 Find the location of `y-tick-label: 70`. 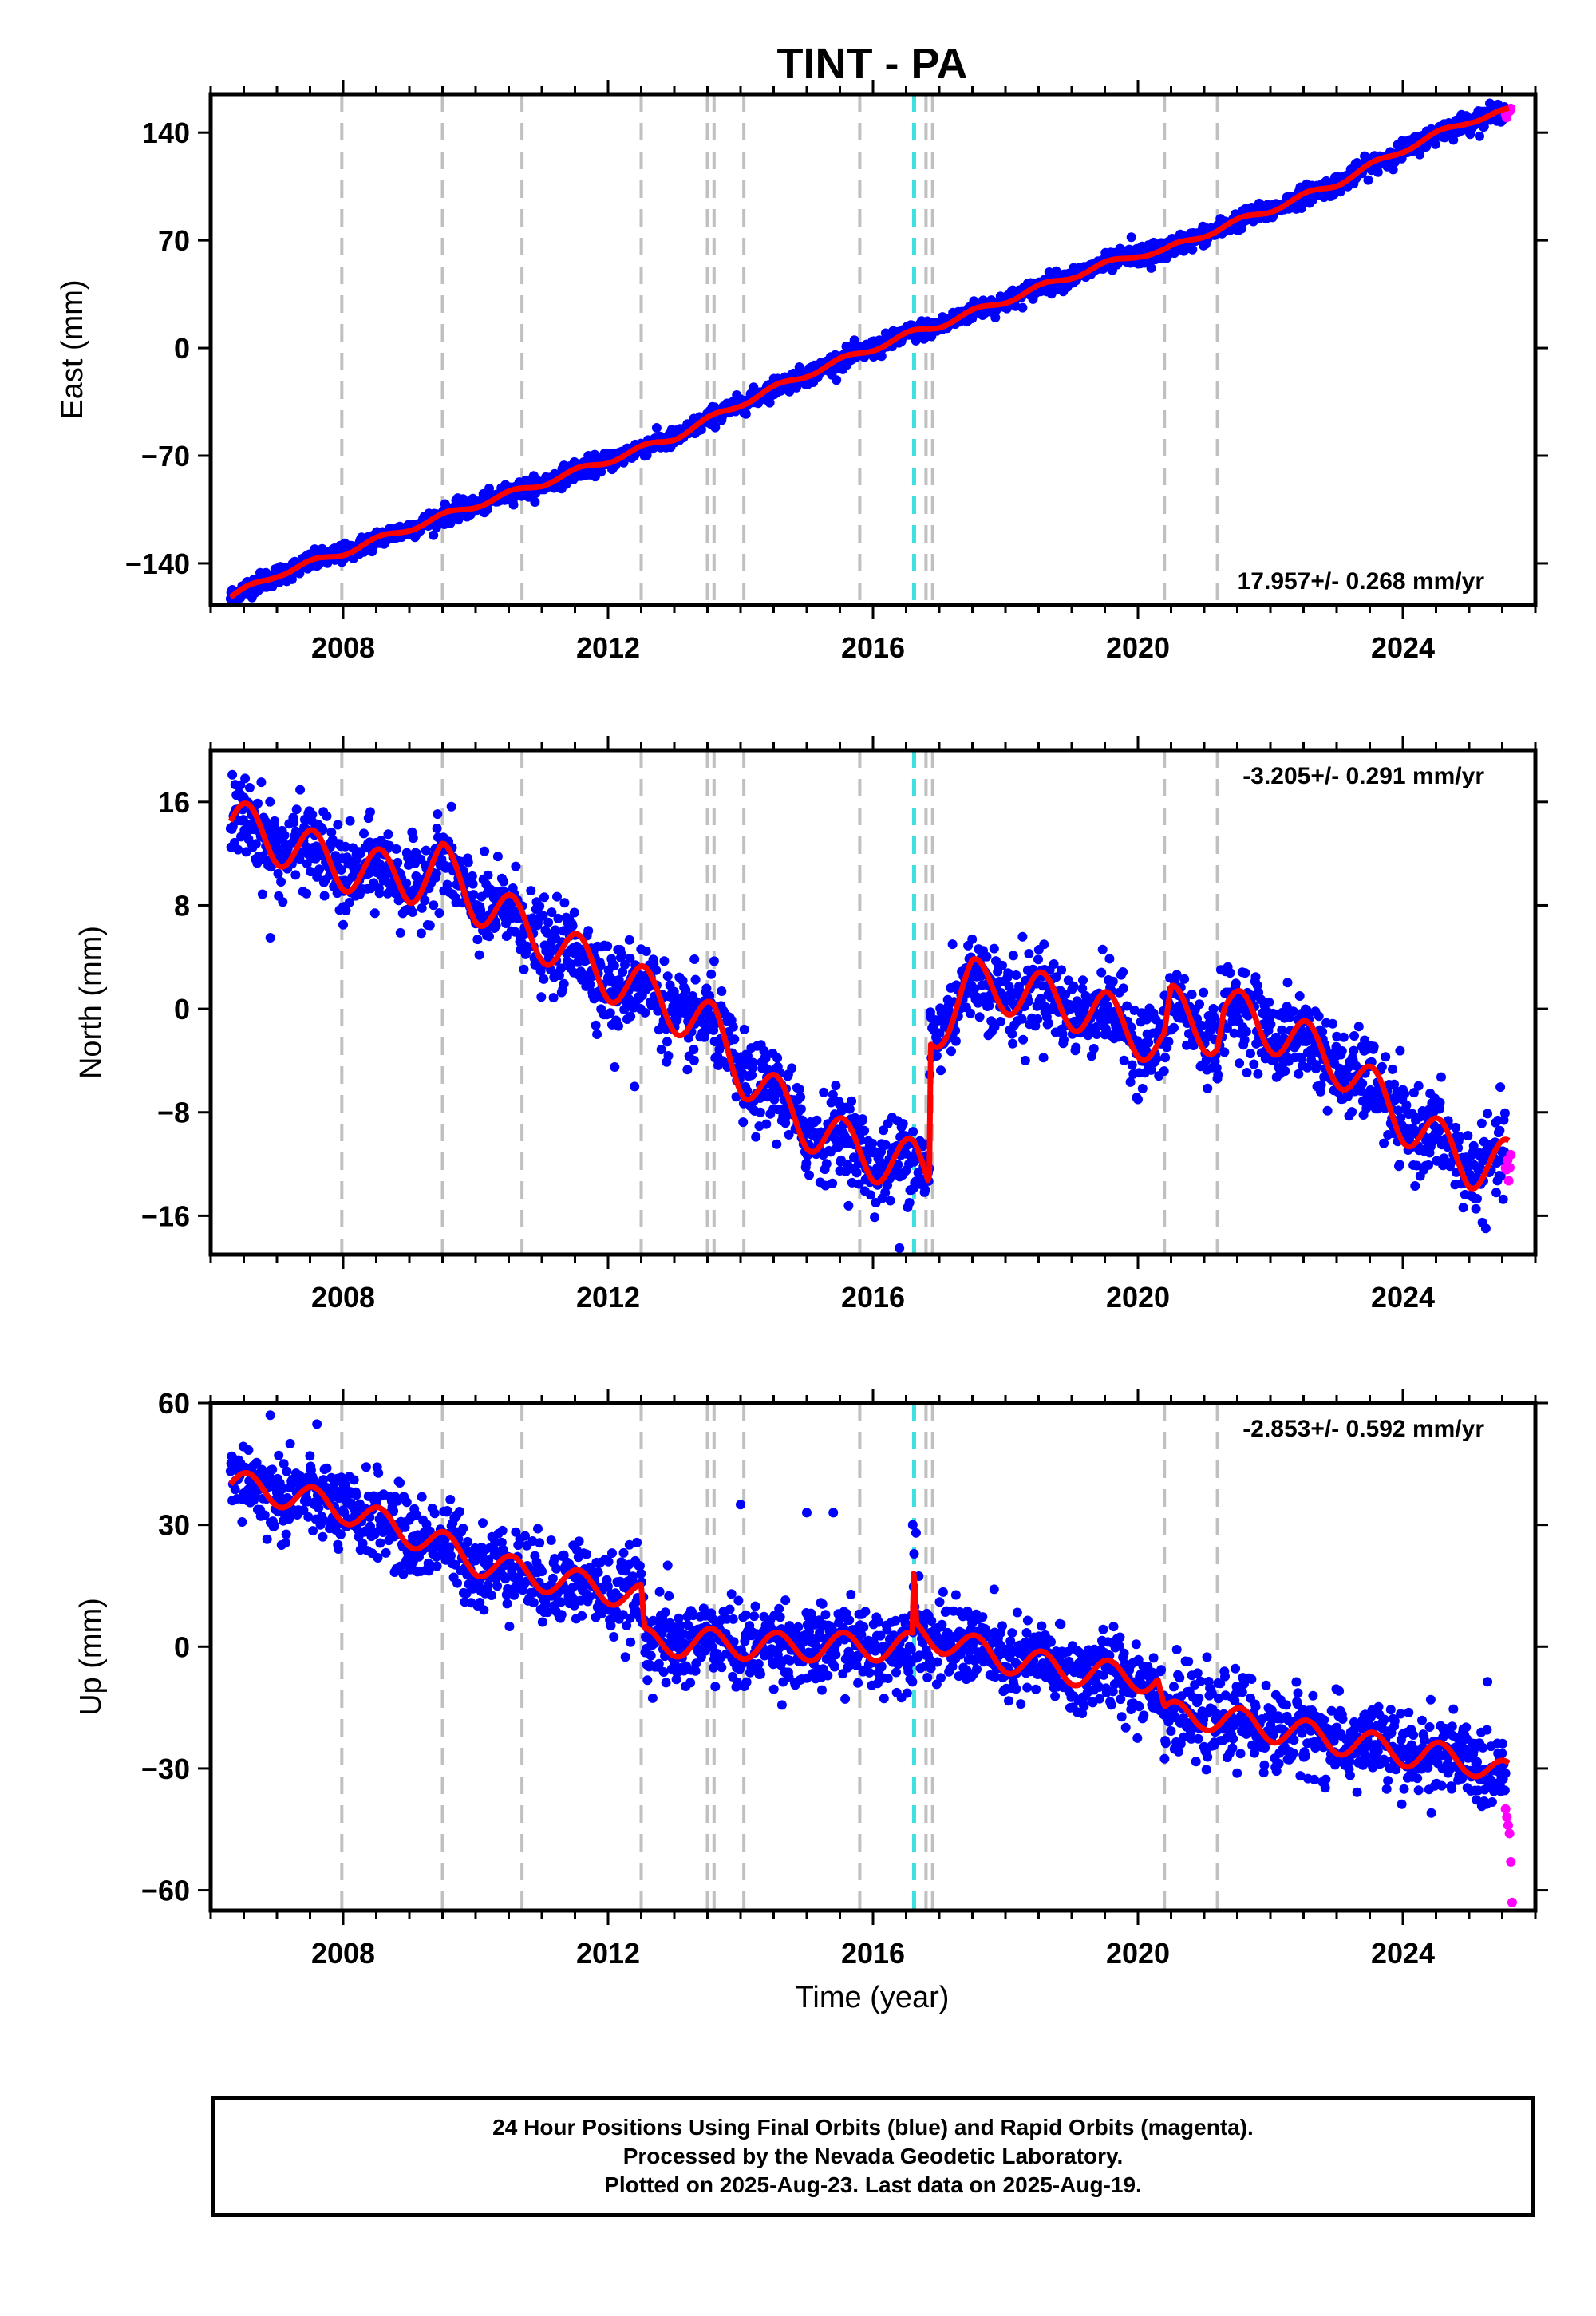

y-tick-label: 70 is located at coordinates (174, 240).